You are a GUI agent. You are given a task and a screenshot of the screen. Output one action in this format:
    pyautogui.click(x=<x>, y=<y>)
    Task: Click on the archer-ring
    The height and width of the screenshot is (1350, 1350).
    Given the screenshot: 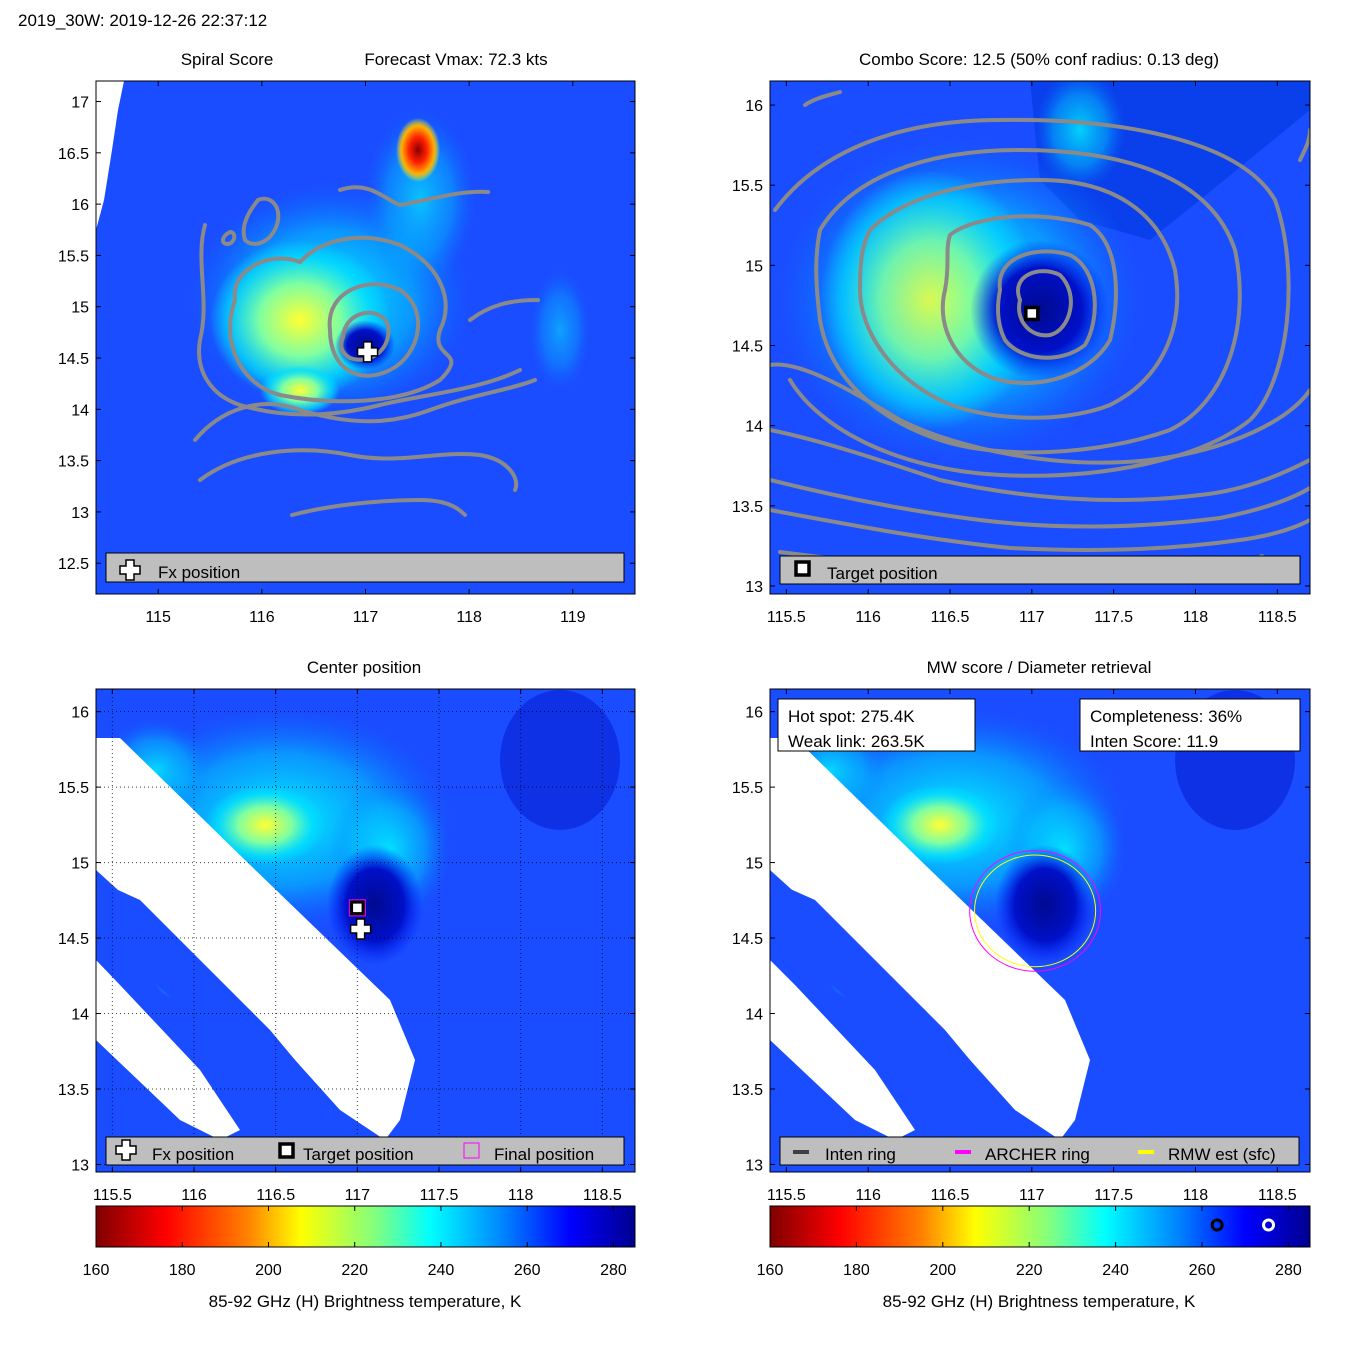 What is the action you would take?
    pyautogui.click(x=1035, y=911)
    